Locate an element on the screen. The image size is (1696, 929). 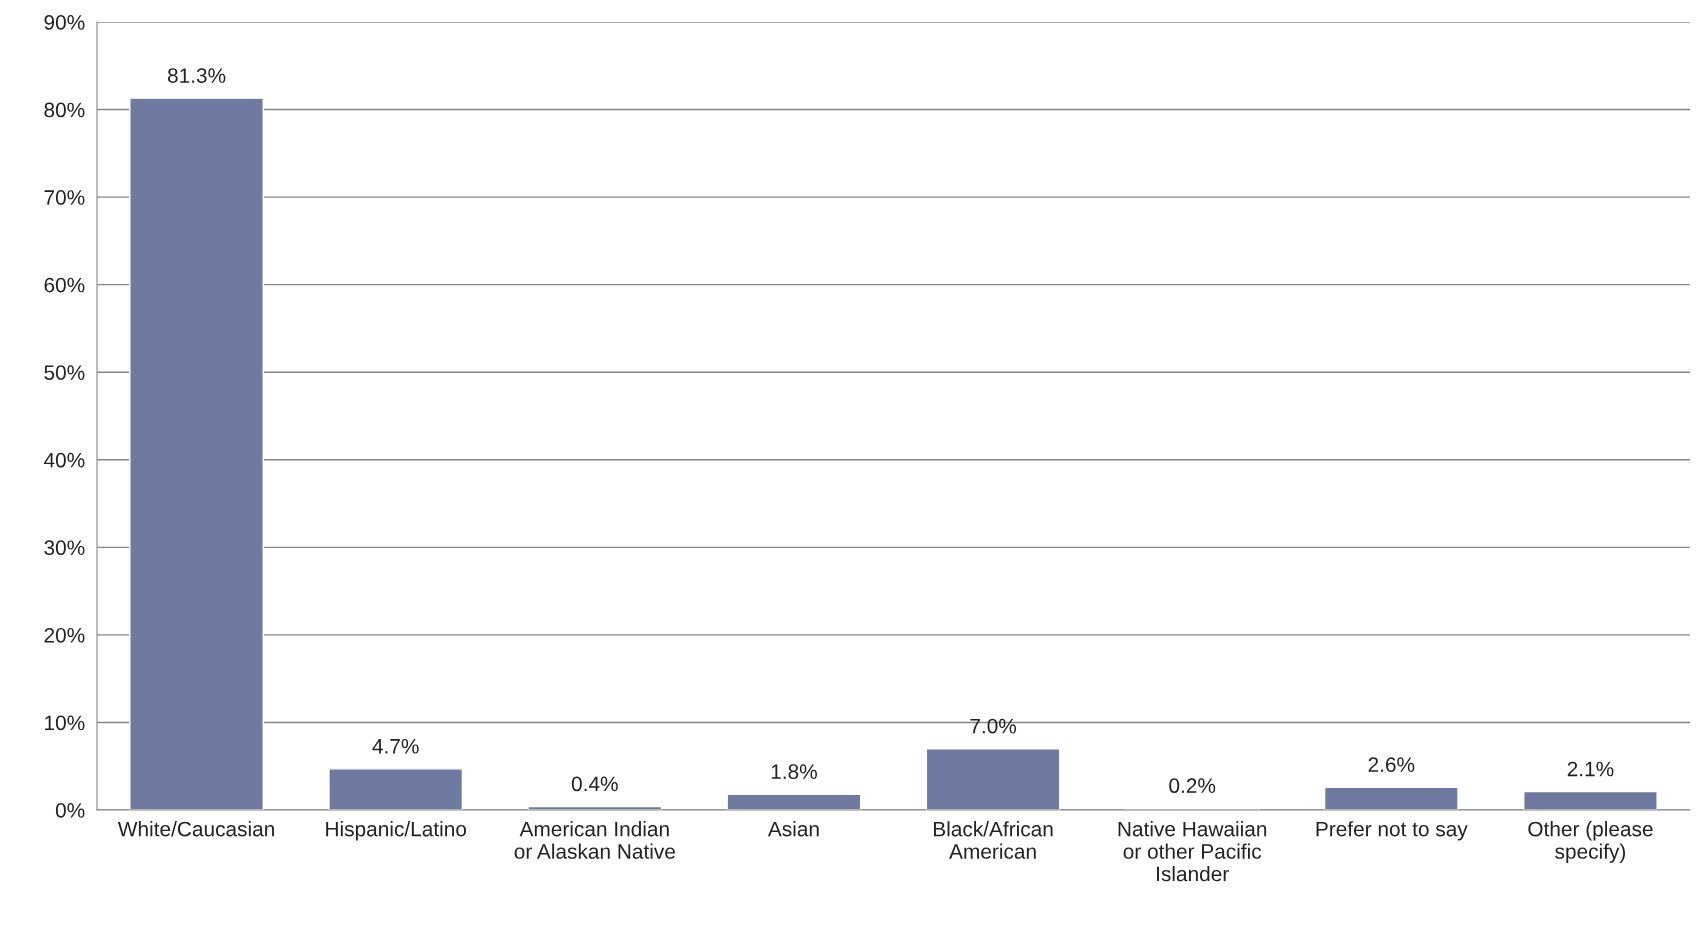
data-label: 81.3% is located at coordinates (196, 75).